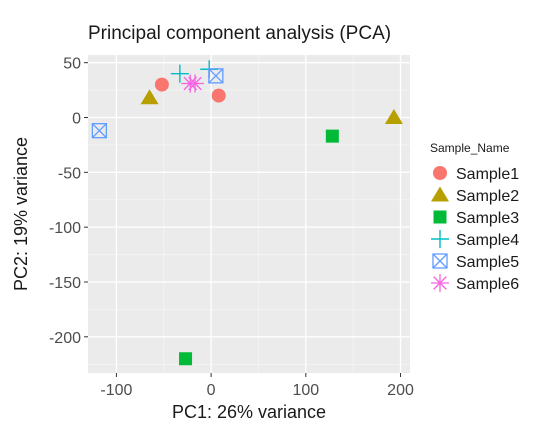  I want to click on x-tick-label: 0, so click(211, 390).